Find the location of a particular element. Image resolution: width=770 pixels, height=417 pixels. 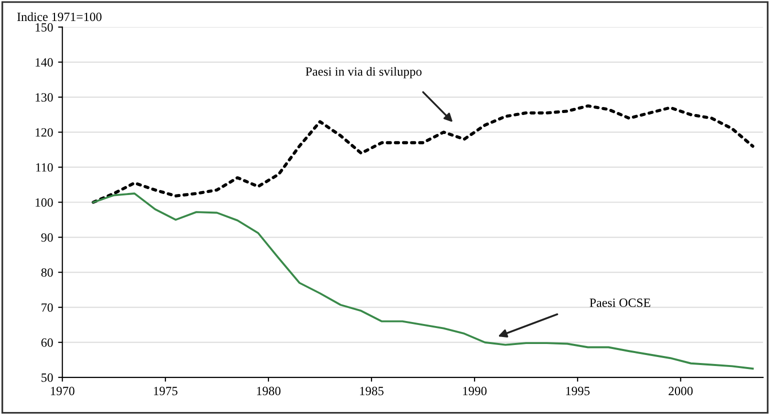

x-tick-label: 1975 is located at coordinates (166, 391).